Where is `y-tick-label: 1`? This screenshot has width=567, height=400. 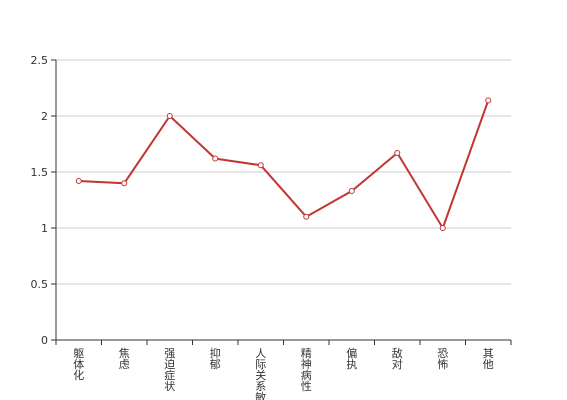
y-tick-label: 1 is located at coordinates (44, 228).